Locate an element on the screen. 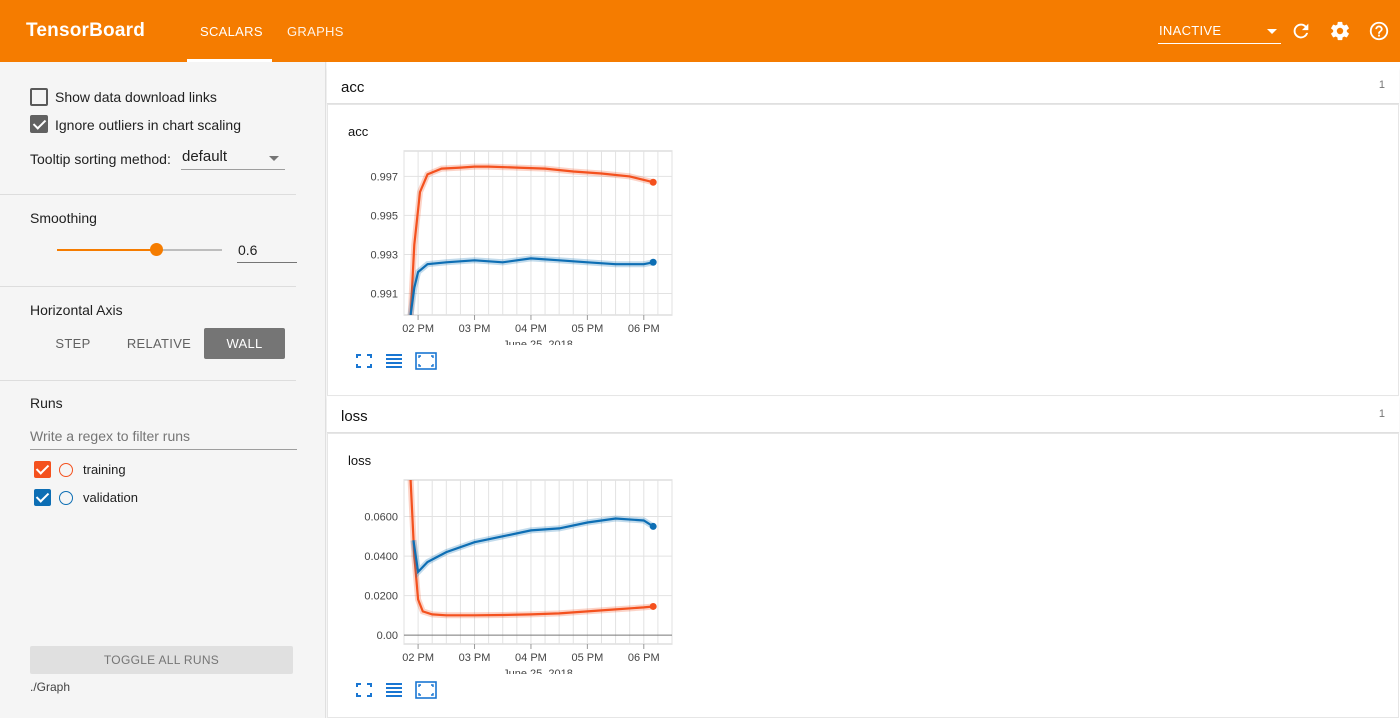 Image resolution: width=1400 pixels, height=718 pixels. smoothing-slider-fill is located at coordinates (106, 250).